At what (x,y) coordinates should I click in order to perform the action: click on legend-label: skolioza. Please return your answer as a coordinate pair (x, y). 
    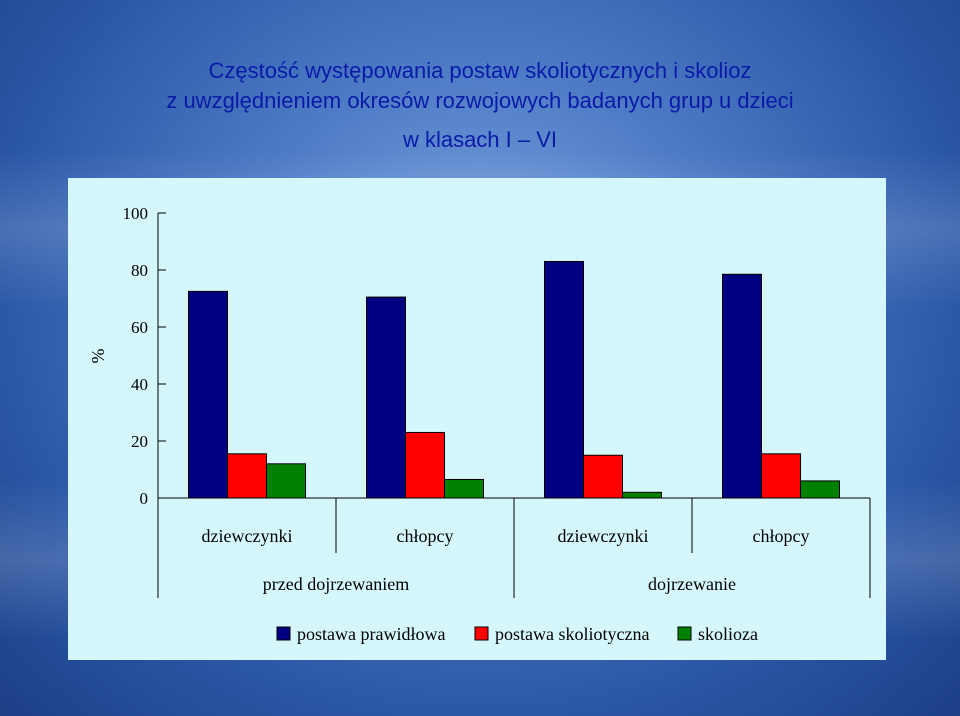
    Looking at the image, I should click on (728, 634).